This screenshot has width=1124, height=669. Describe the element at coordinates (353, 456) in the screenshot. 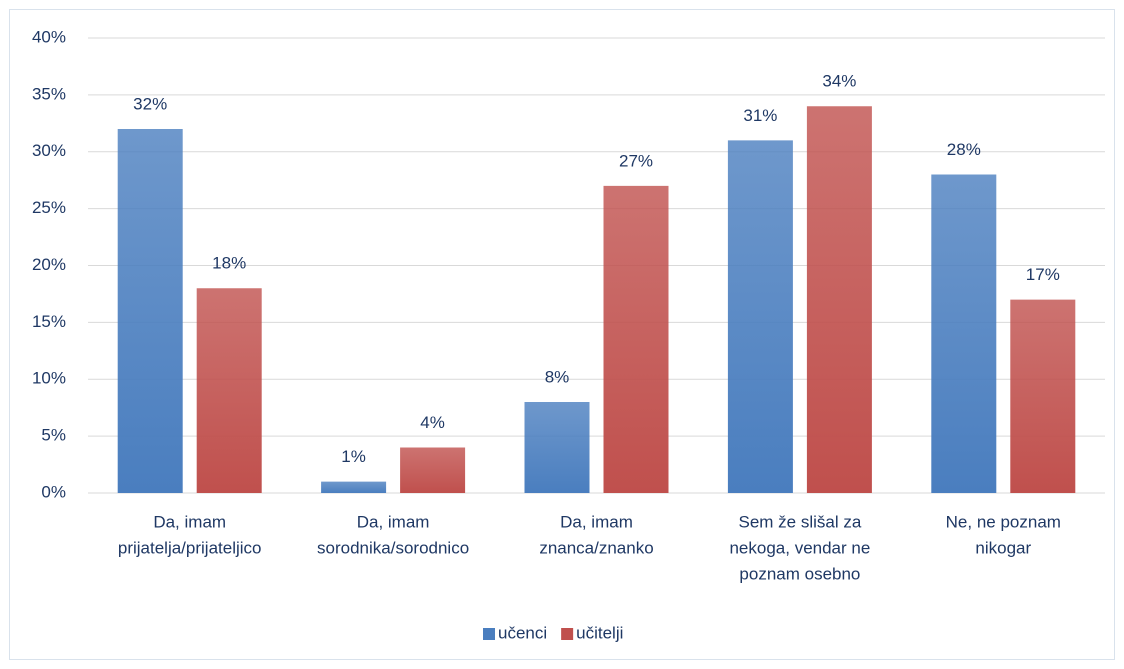

I see `data-label: 1%` at that location.